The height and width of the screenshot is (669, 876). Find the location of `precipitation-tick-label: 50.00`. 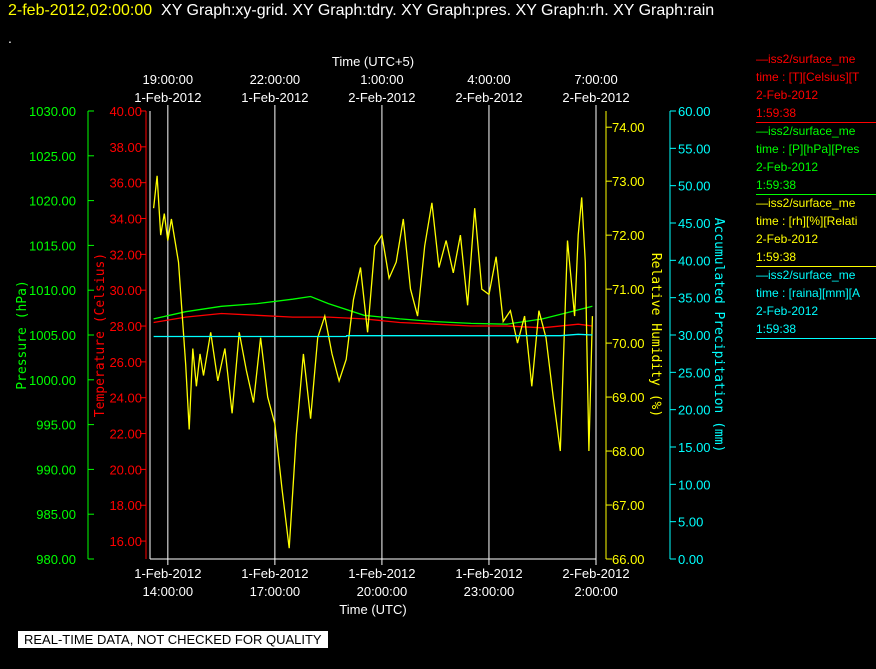

precipitation-tick-label: 50.00 is located at coordinates (694, 186).